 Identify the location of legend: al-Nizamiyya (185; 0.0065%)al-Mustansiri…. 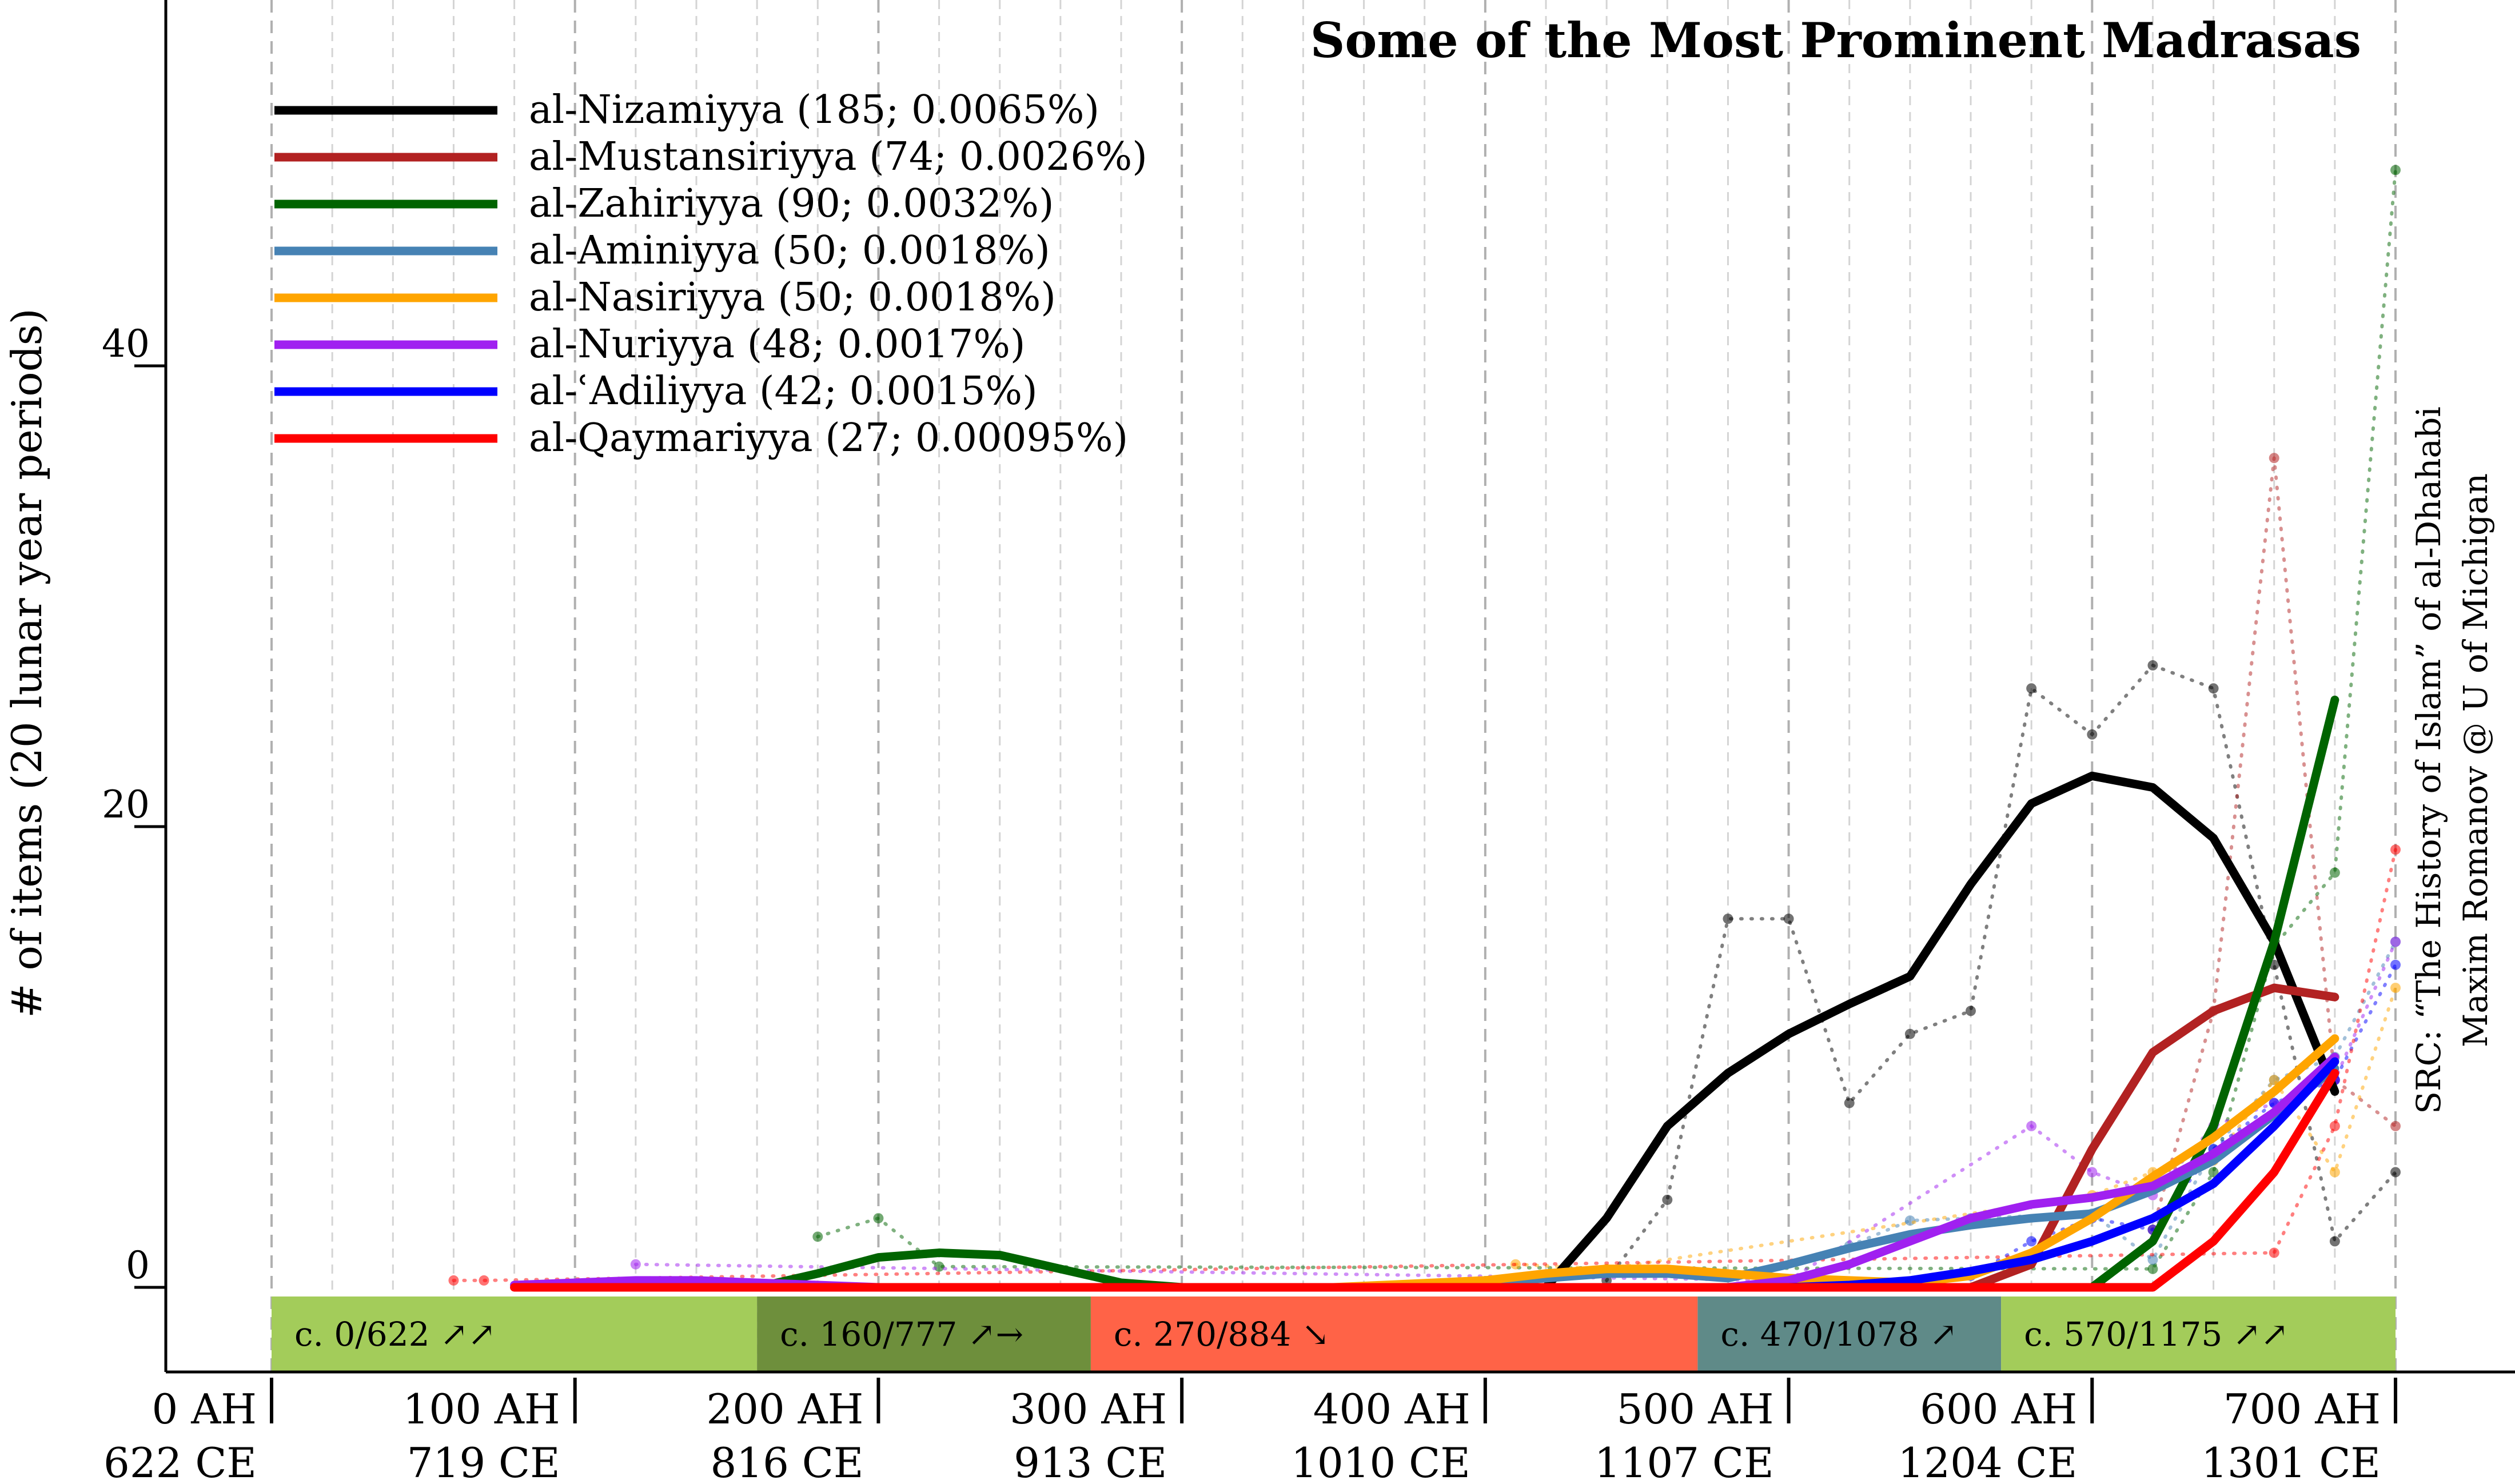
(710, 274).